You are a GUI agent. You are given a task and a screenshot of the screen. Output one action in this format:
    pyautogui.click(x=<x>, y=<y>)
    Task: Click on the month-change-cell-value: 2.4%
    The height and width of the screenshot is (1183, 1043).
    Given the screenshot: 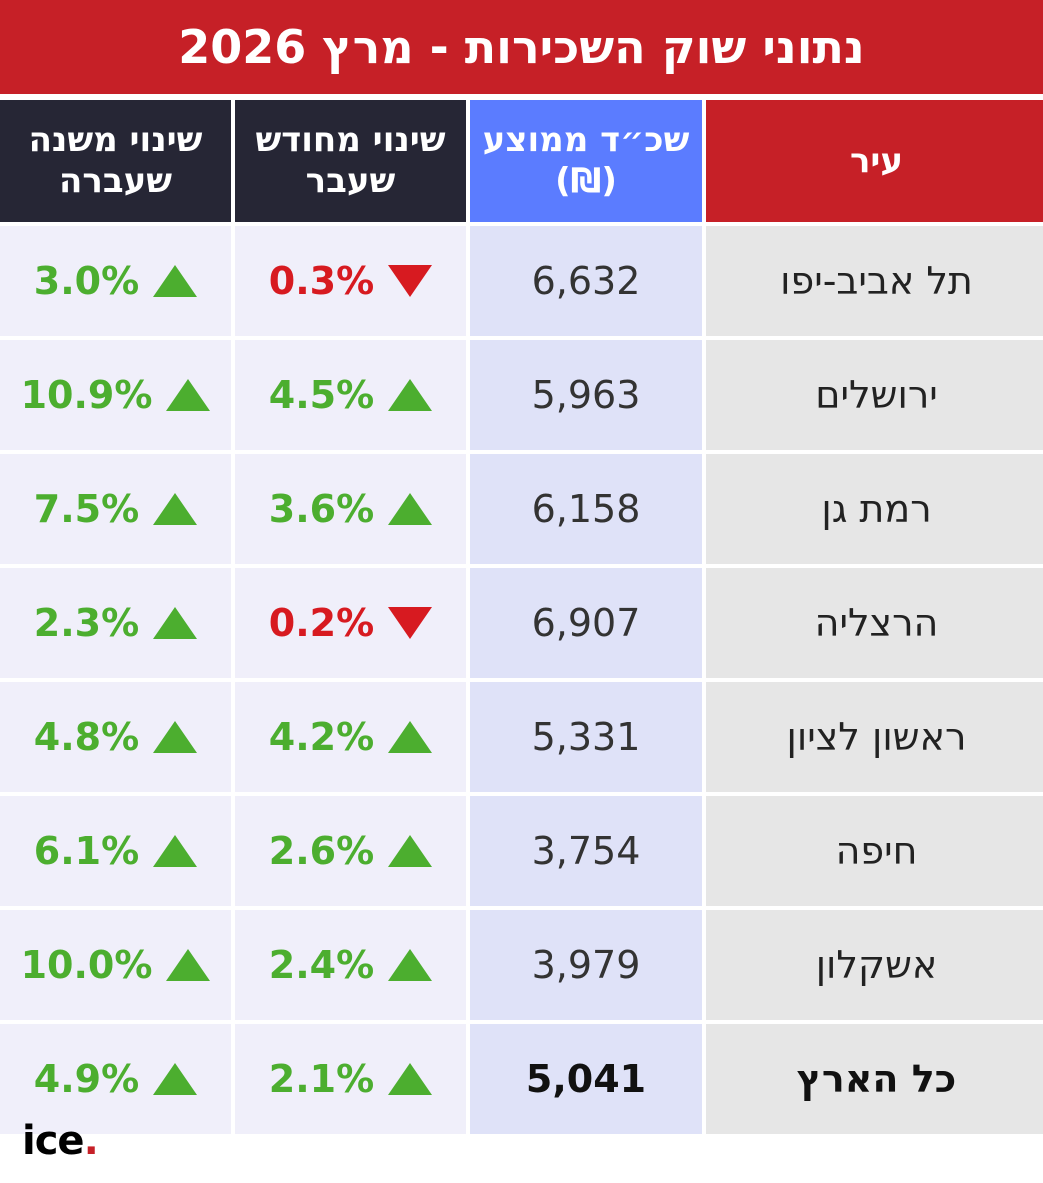 What is the action you would take?
    pyautogui.click(x=321, y=965)
    